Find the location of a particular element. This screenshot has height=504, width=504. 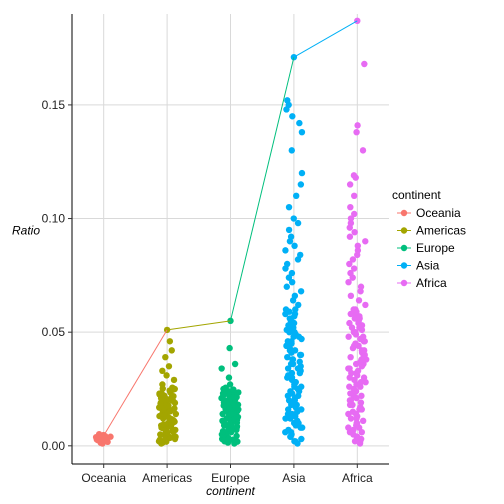

legend-title: continent is located at coordinates (416, 195).